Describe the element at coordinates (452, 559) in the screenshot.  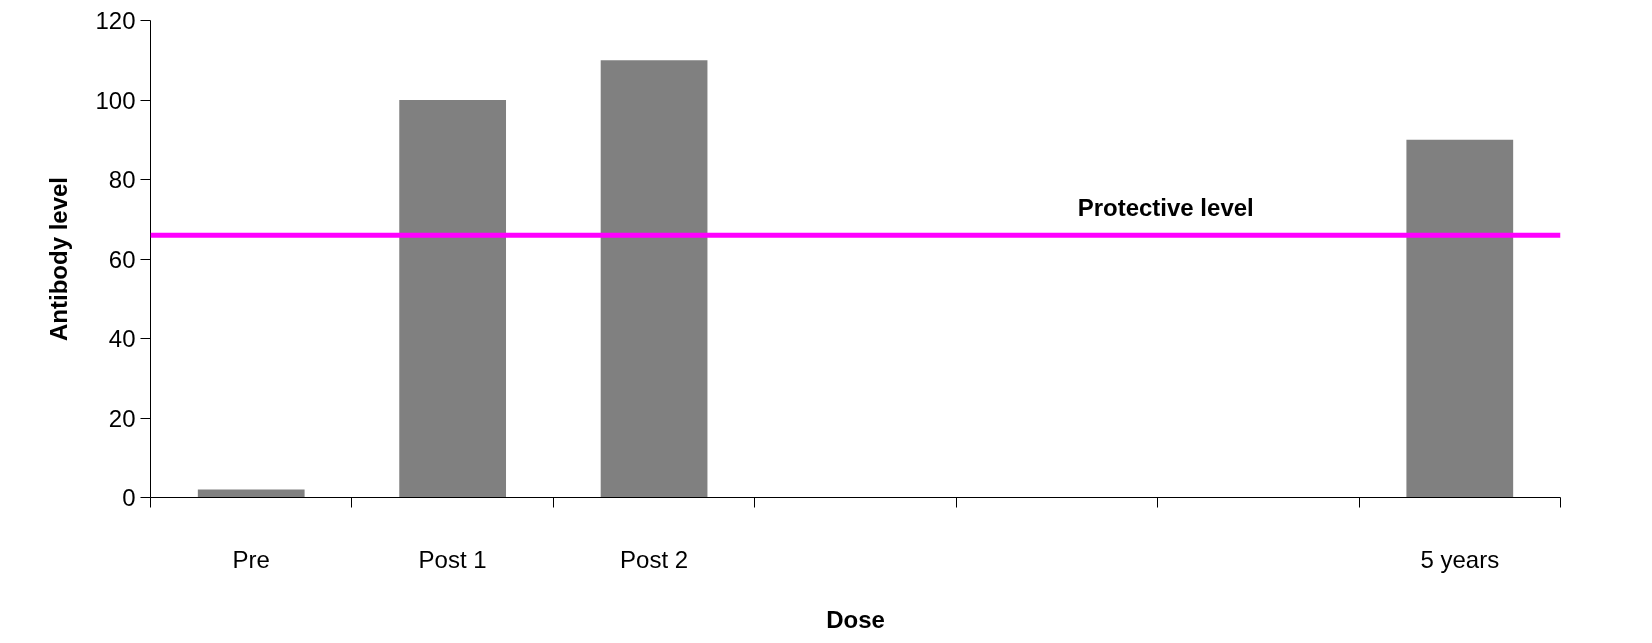
I see `x-tick-label: Post 1` at that location.